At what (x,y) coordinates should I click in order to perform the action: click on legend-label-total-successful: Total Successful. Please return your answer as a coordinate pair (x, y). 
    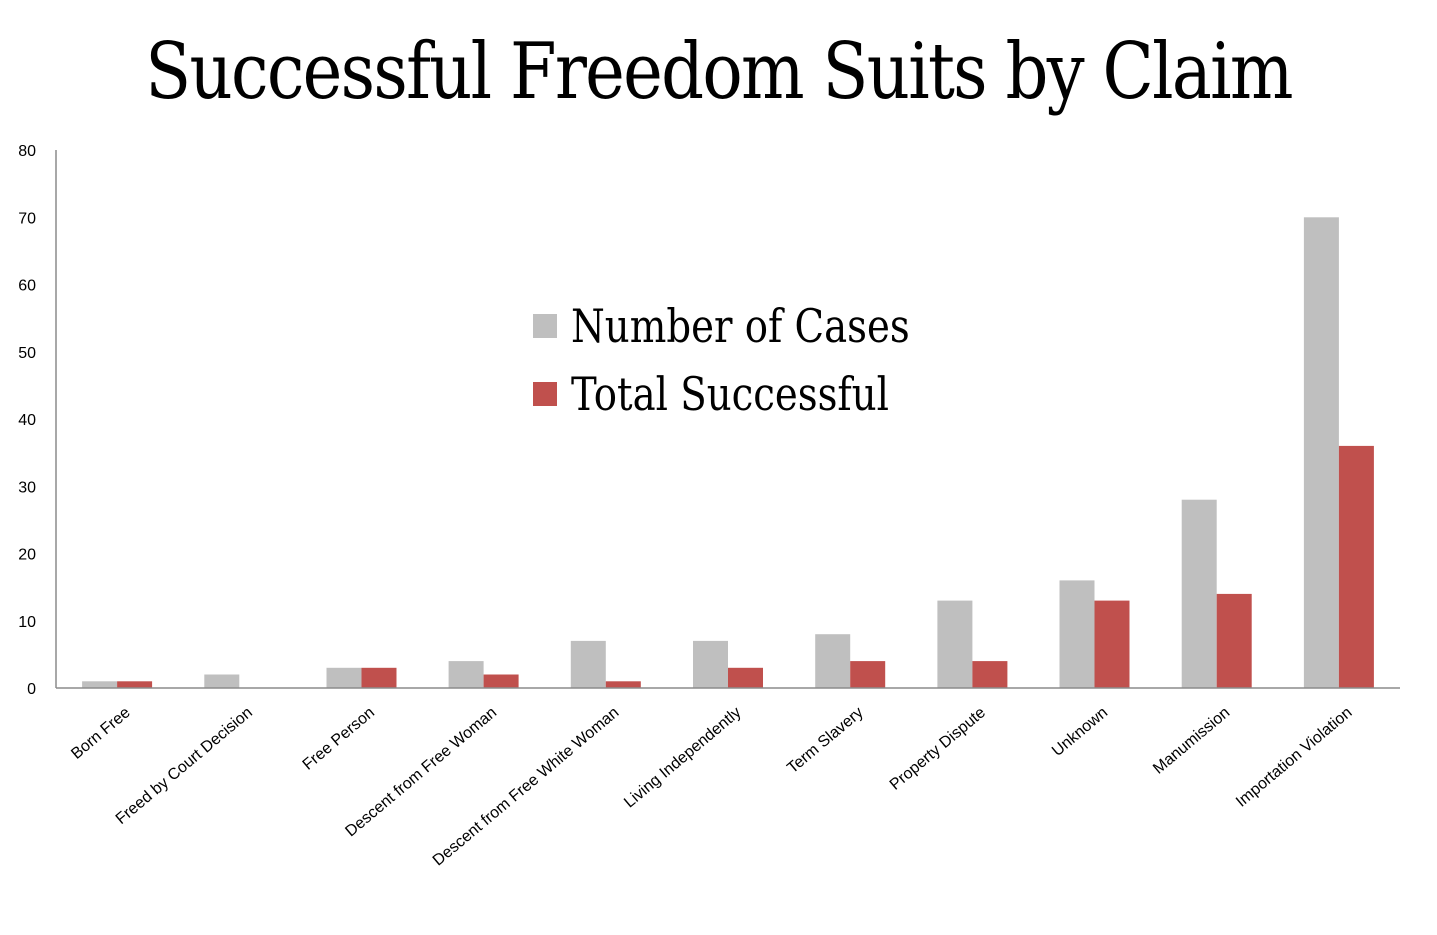
    Looking at the image, I should click on (730, 394).